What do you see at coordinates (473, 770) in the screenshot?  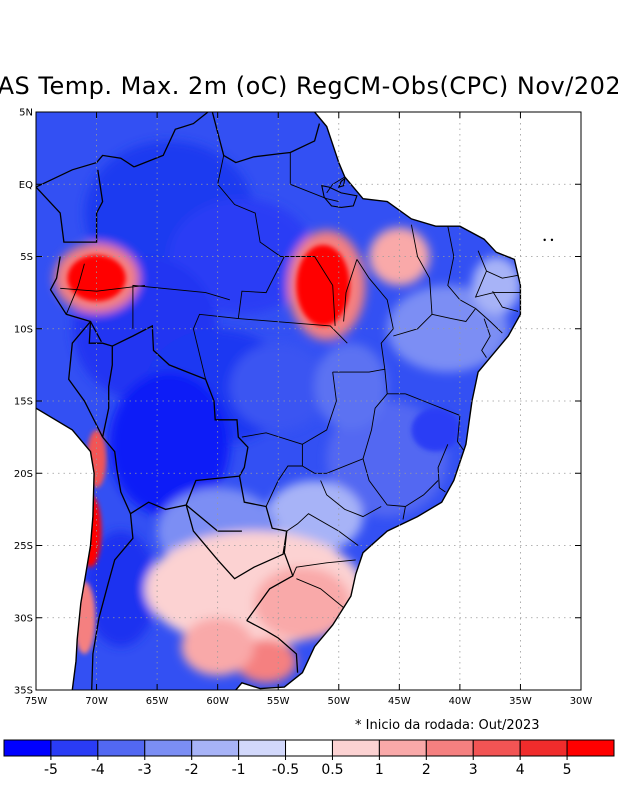 I see `colorbar-label: 3` at bounding box center [473, 770].